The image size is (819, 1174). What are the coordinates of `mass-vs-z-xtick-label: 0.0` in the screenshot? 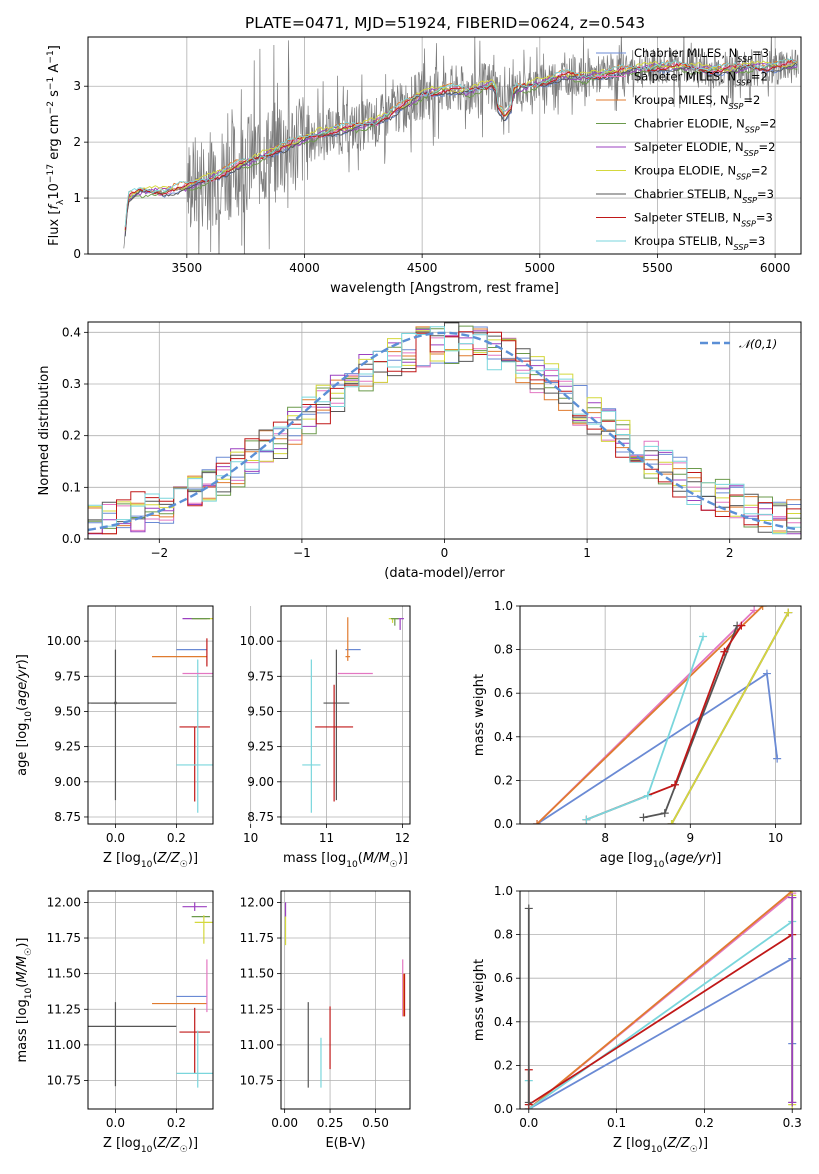 It's located at (115, 1123).